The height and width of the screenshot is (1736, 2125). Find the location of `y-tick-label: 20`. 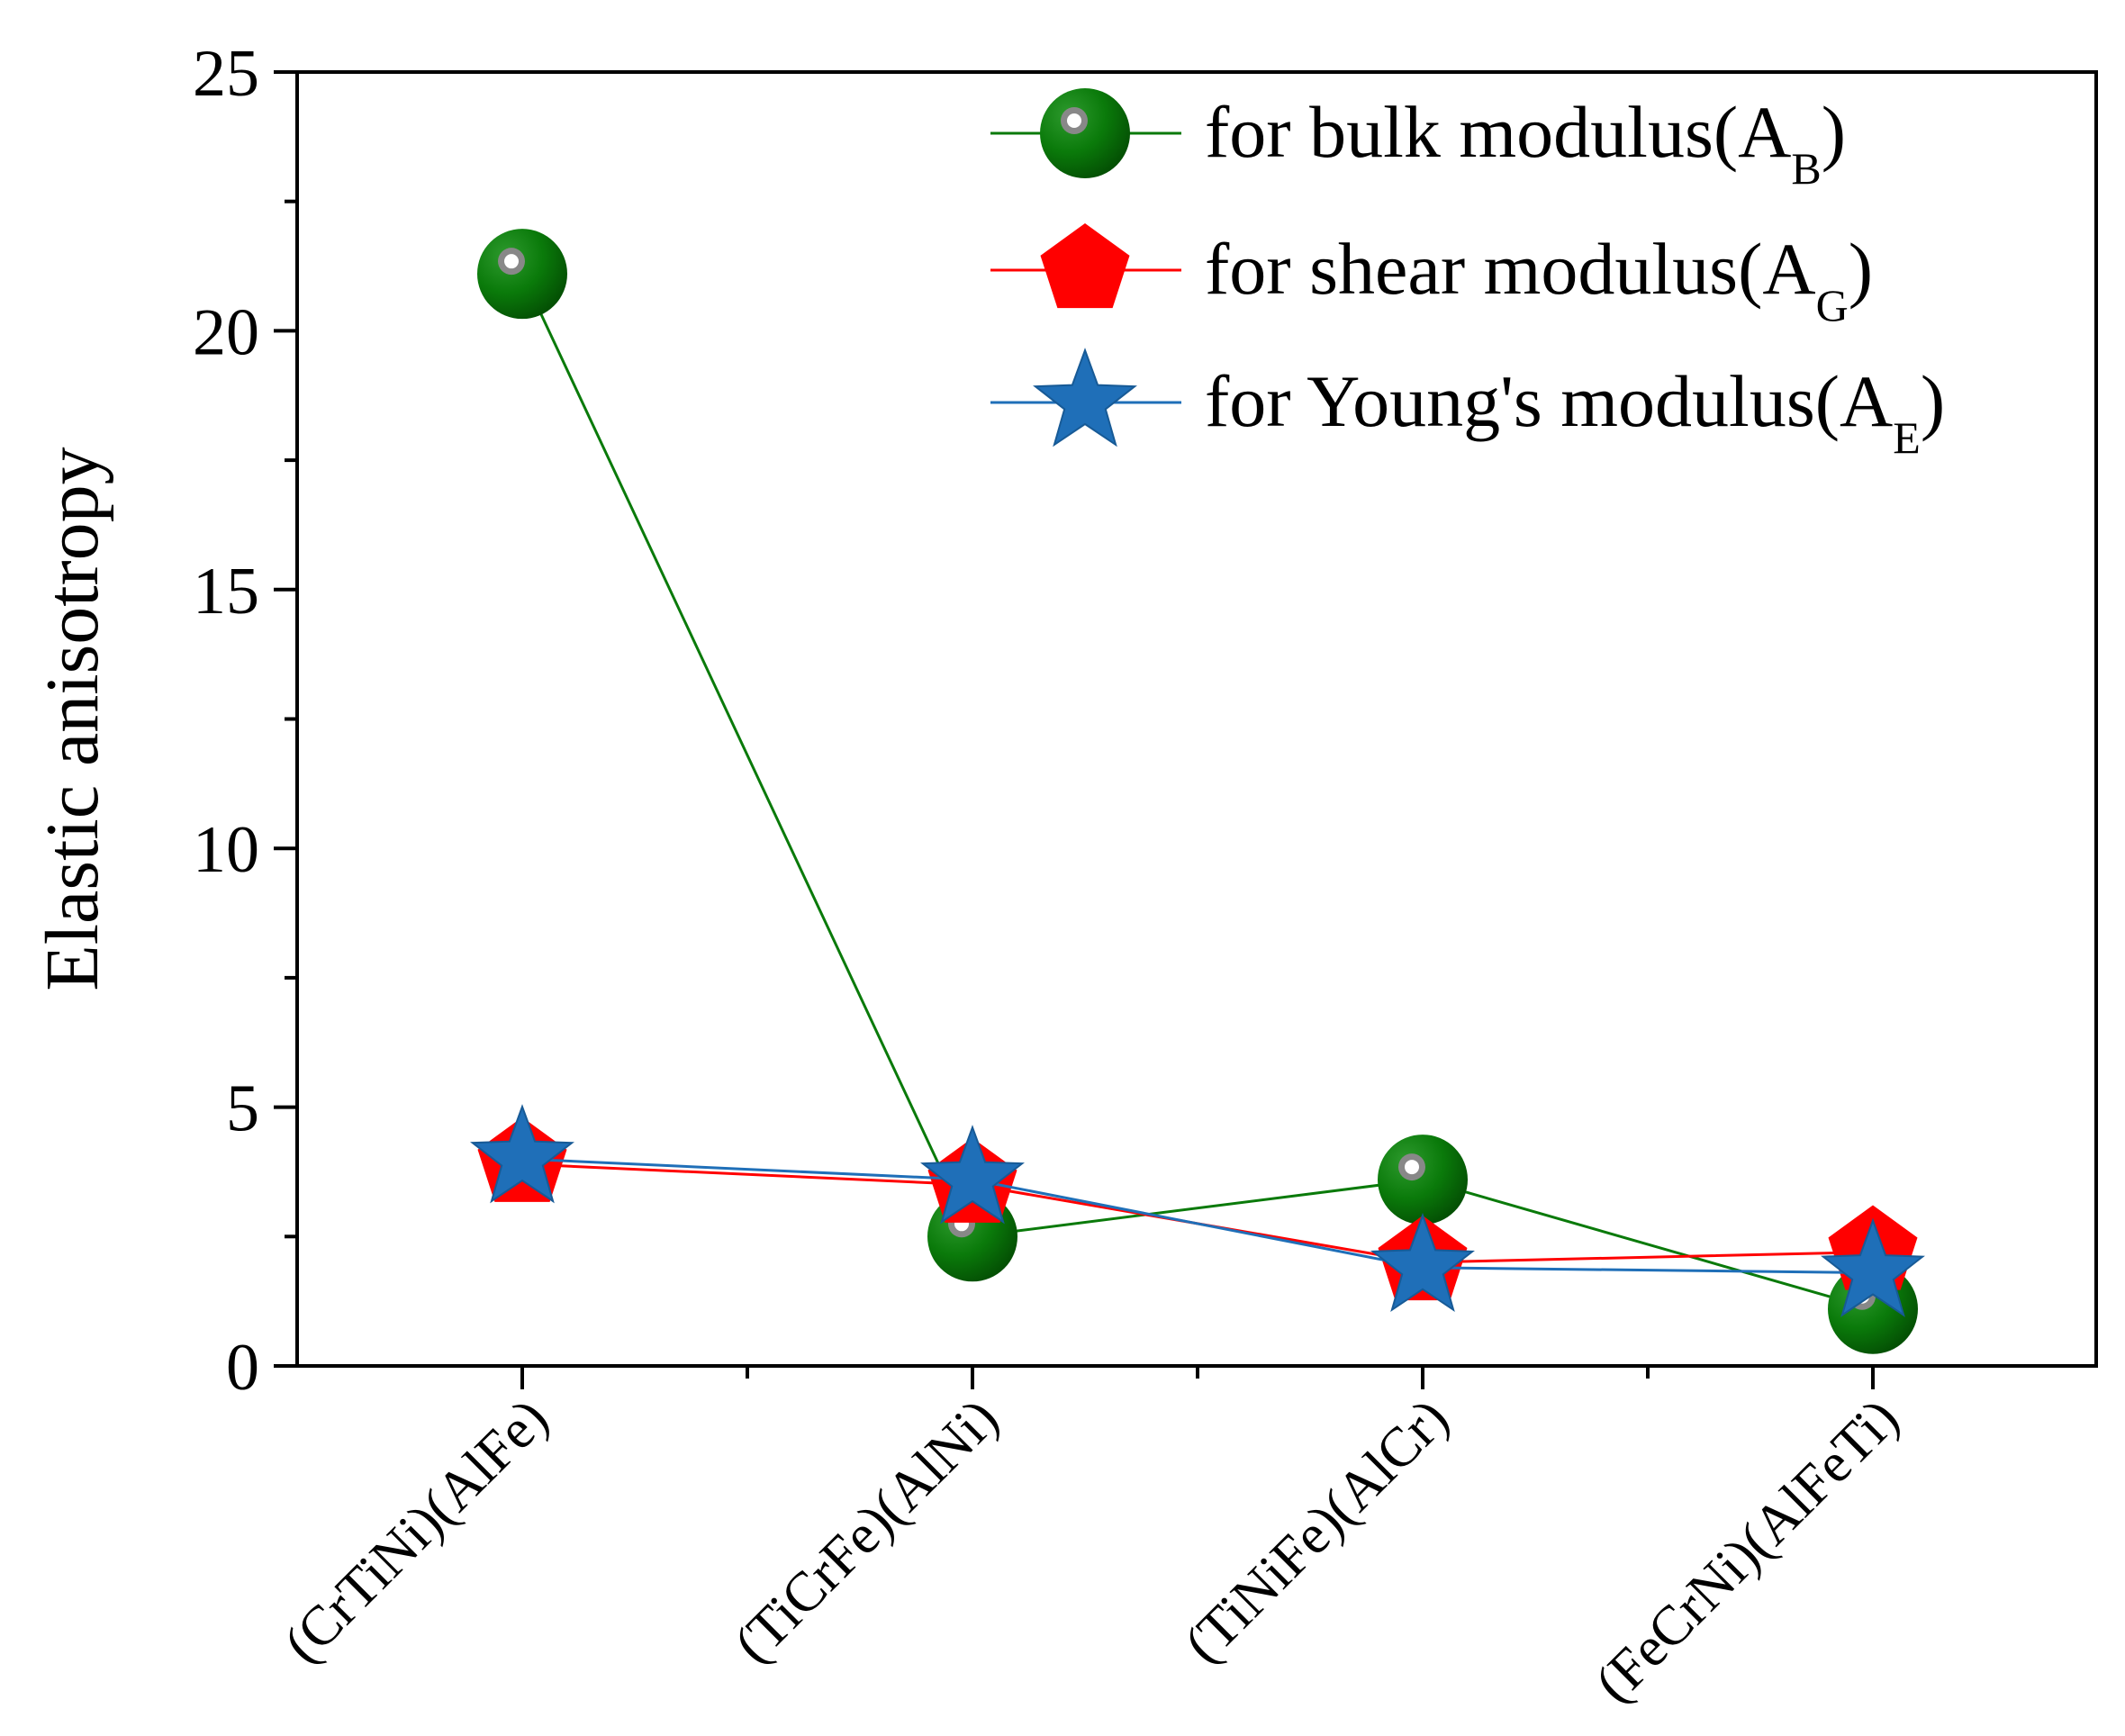

y-tick-label: 20 is located at coordinates (226, 332).